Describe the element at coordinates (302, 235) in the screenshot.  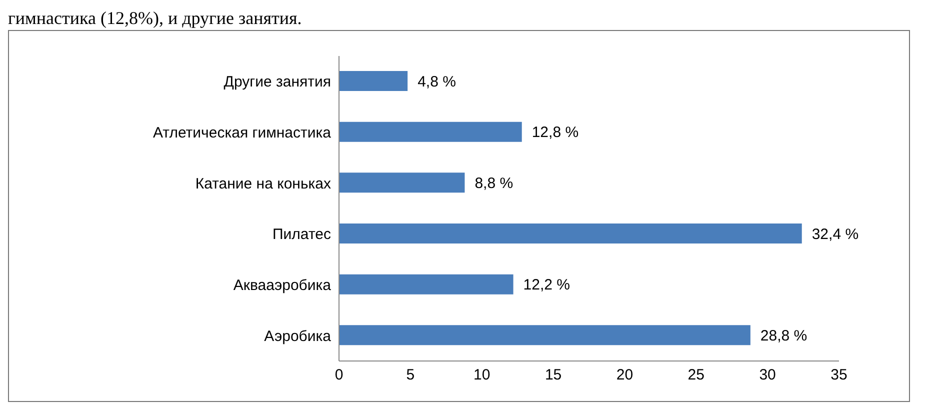
I see `y-tick-label: Пилатес` at that location.